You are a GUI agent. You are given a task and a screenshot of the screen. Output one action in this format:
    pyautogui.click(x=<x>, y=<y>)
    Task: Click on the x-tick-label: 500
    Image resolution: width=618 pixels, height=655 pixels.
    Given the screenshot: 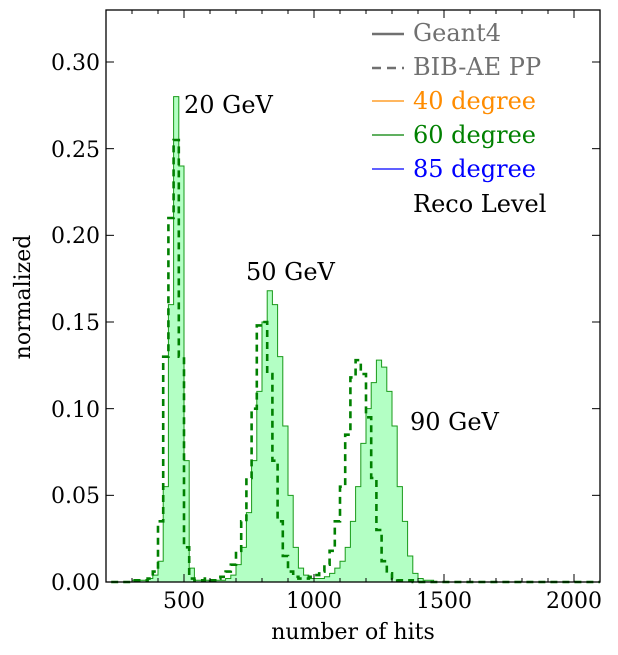 What is the action you would take?
    pyautogui.click(x=184, y=601)
    